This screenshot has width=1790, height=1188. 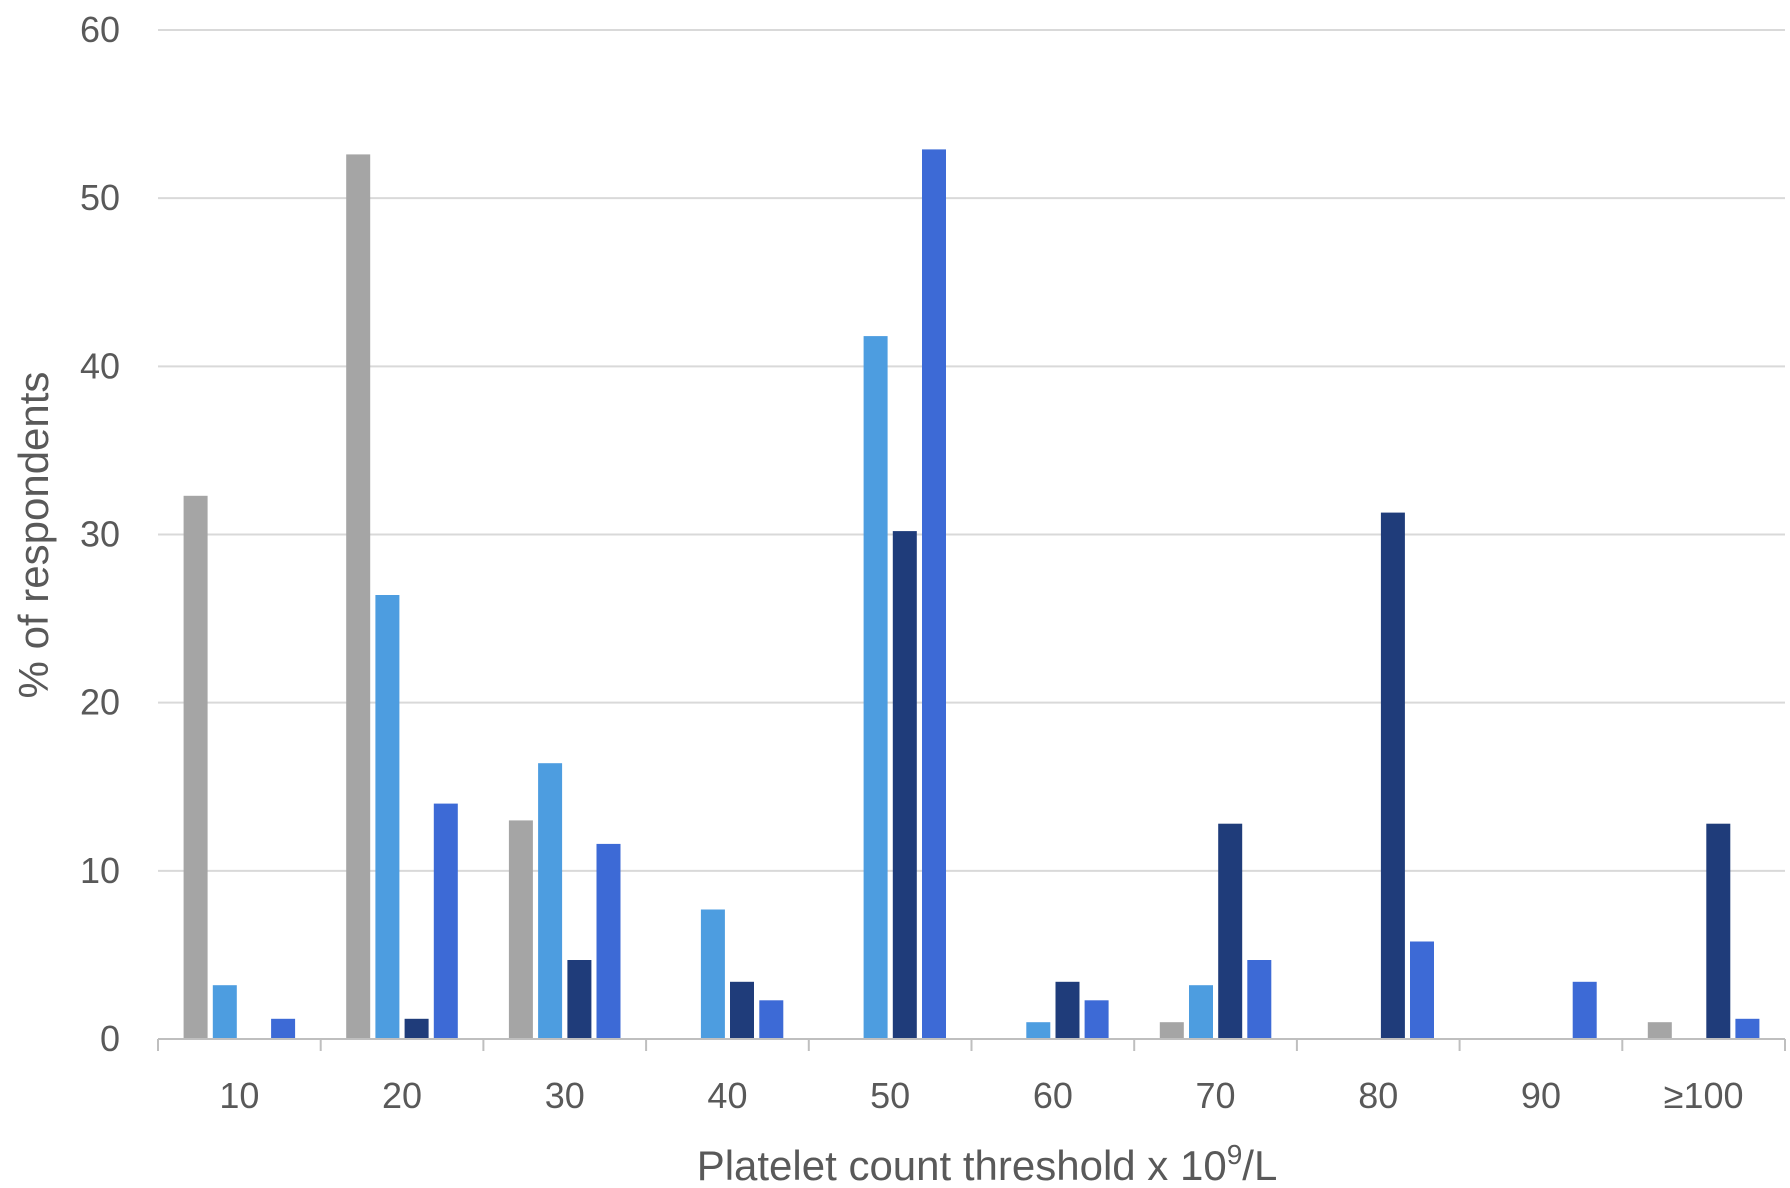 I want to click on y-axis-title: % of respondents, so click(x=33, y=535).